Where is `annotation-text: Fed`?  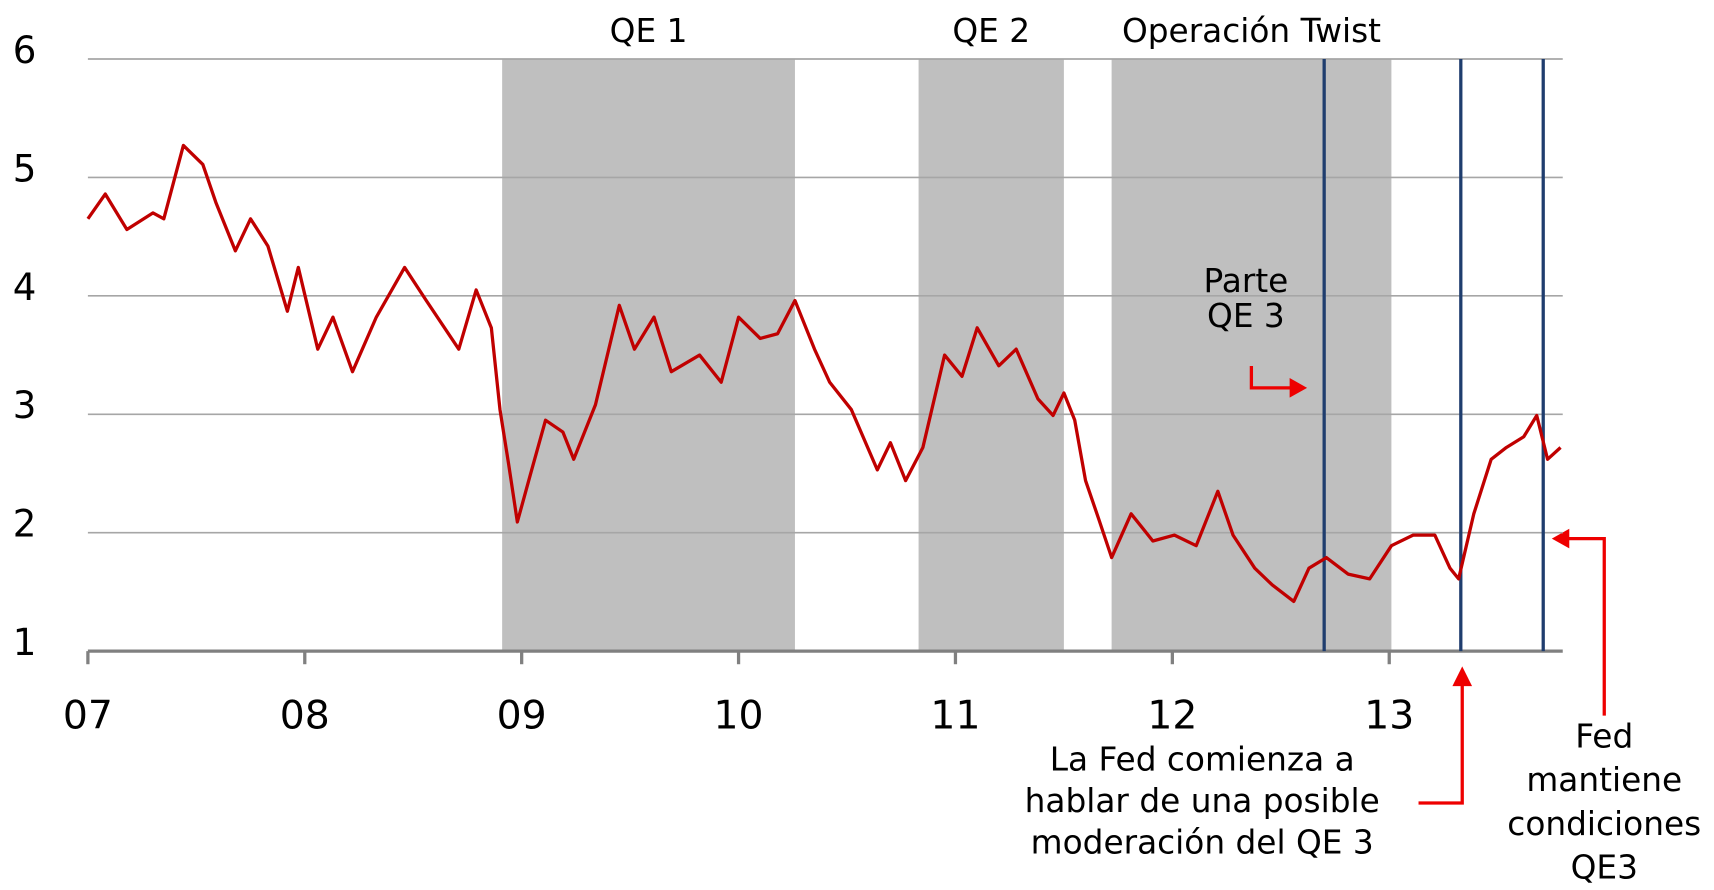 annotation-text: Fed is located at coordinates (1604, 737).